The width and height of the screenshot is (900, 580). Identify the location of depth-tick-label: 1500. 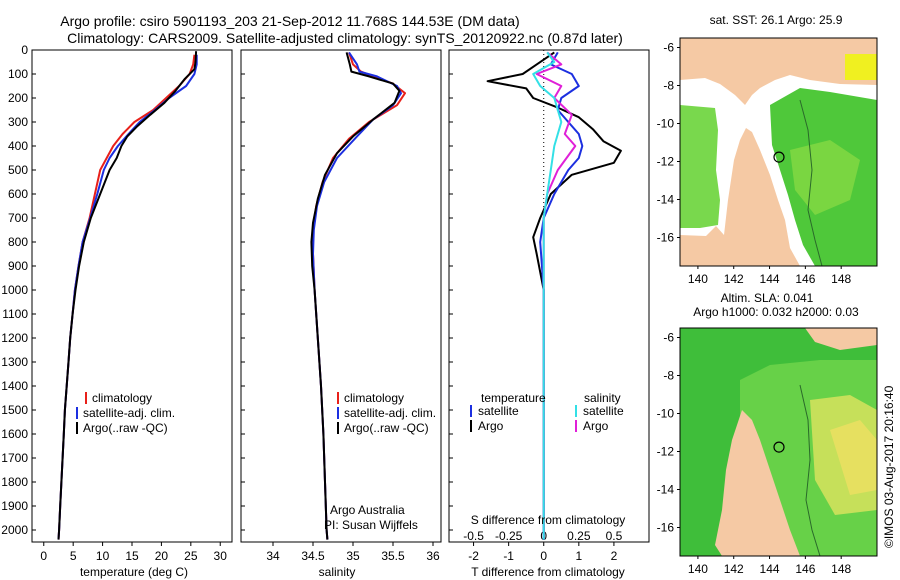
(14, 410).